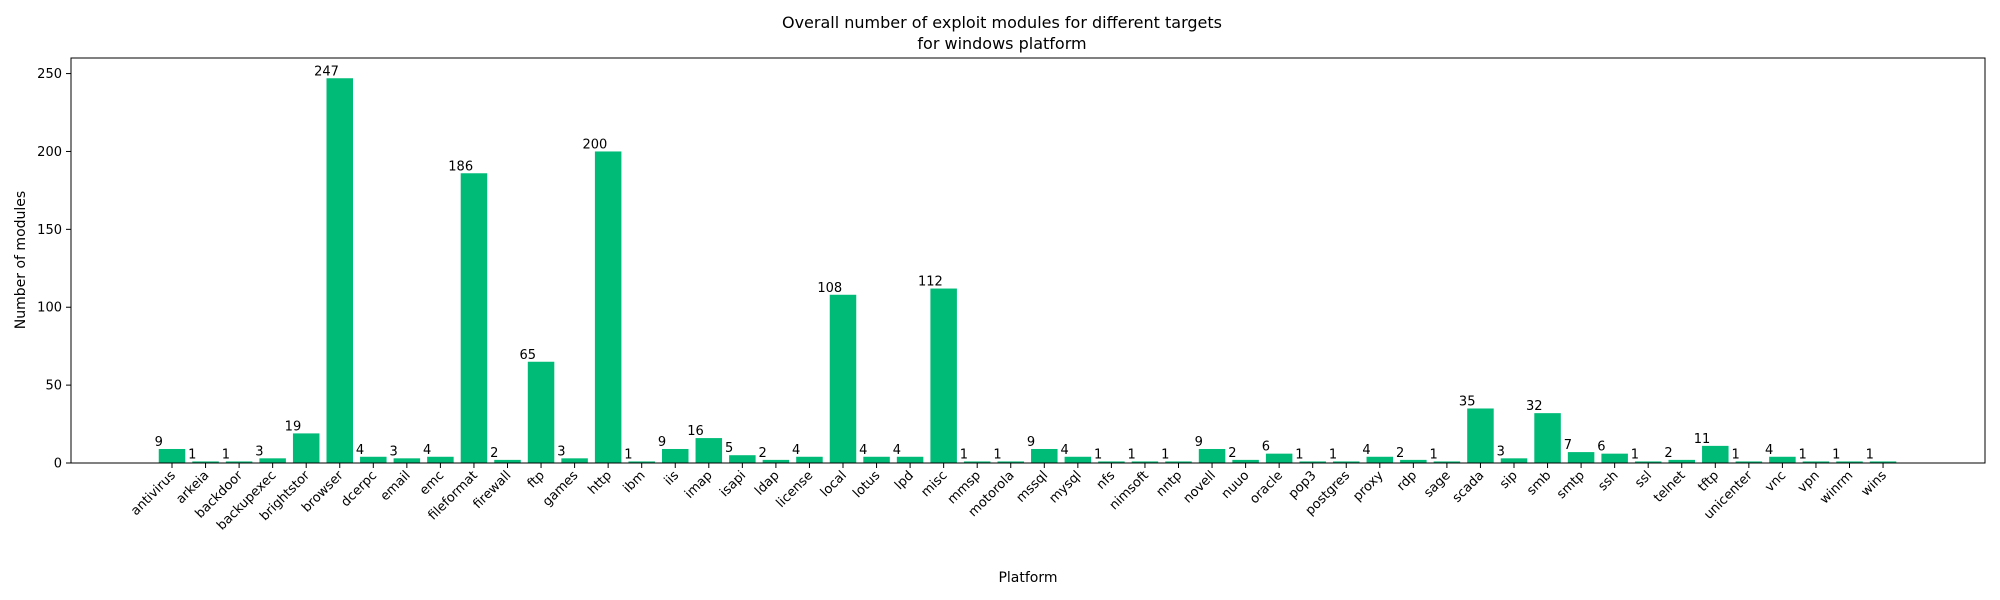 The height and width of the screenshot is (600, 2000). I want to click on data-label-scada: 35, so click(1467, 401).